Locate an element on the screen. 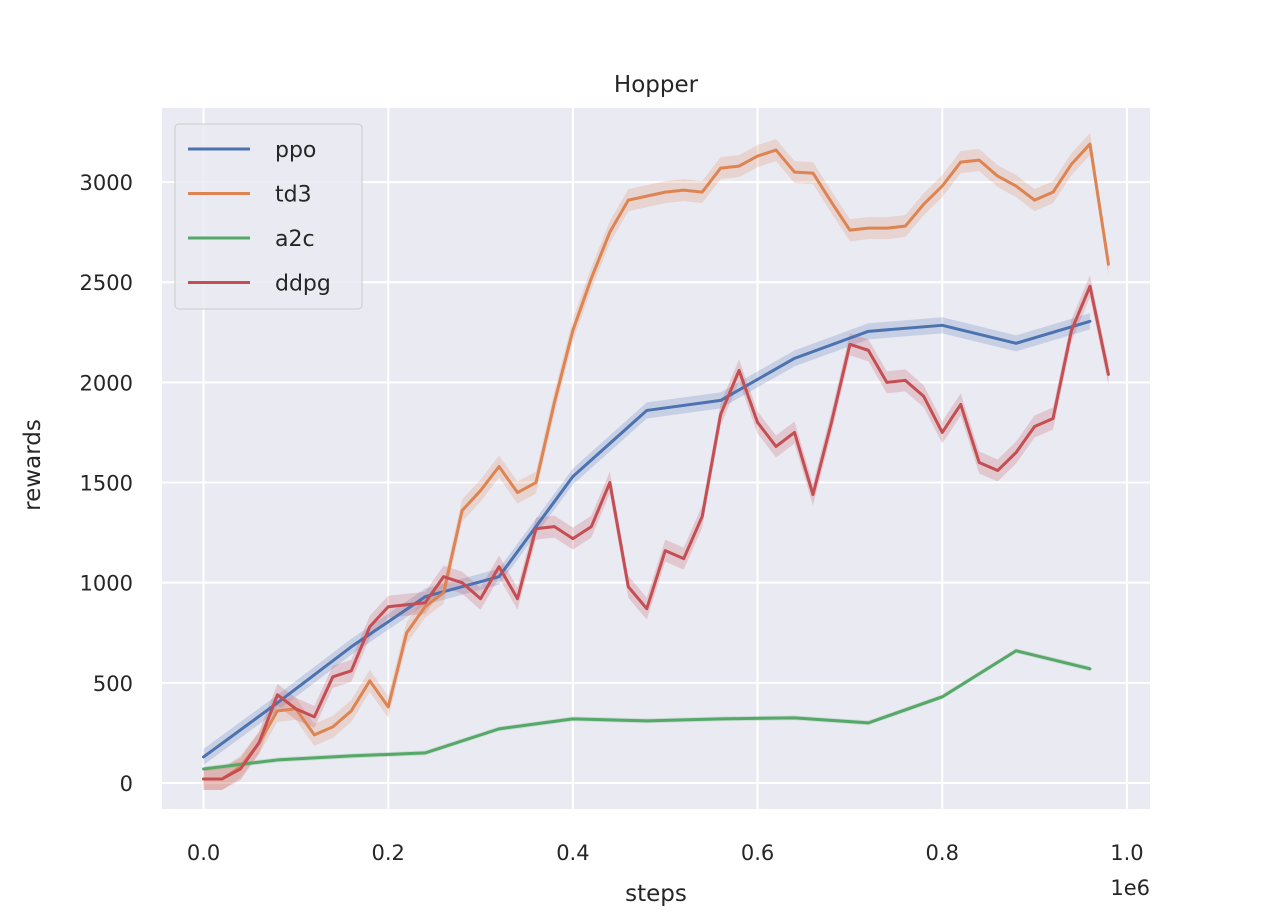 This screenshot has width=1280, height=911. y-tick-label: 2000 is located at coordinates (106, 383).